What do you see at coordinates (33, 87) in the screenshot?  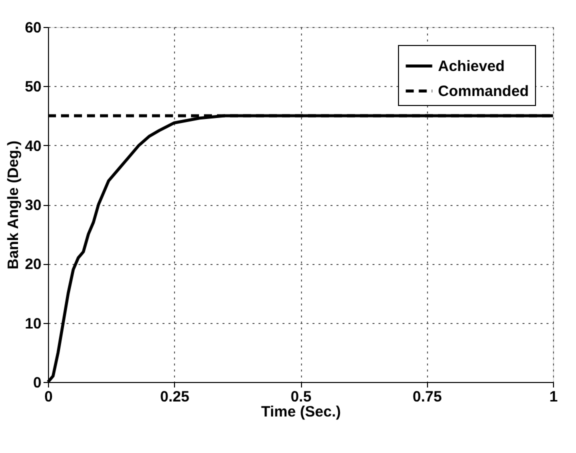 I see `y-tick-label: 50` at bounding box center [33, 87].